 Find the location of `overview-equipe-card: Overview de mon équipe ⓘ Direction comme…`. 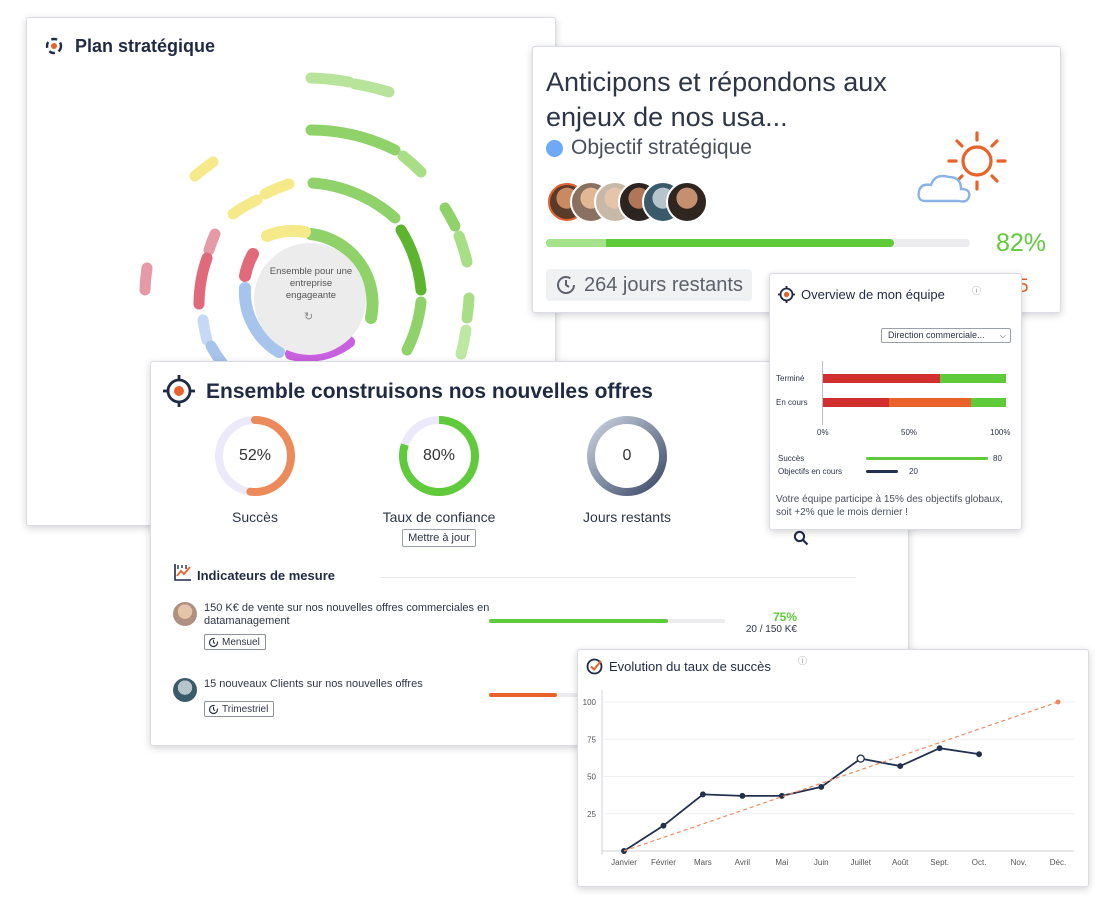

overview-equipe-card: Overview de mon équipe ⓘ Direction comme… is located at coordinates (895, 401).